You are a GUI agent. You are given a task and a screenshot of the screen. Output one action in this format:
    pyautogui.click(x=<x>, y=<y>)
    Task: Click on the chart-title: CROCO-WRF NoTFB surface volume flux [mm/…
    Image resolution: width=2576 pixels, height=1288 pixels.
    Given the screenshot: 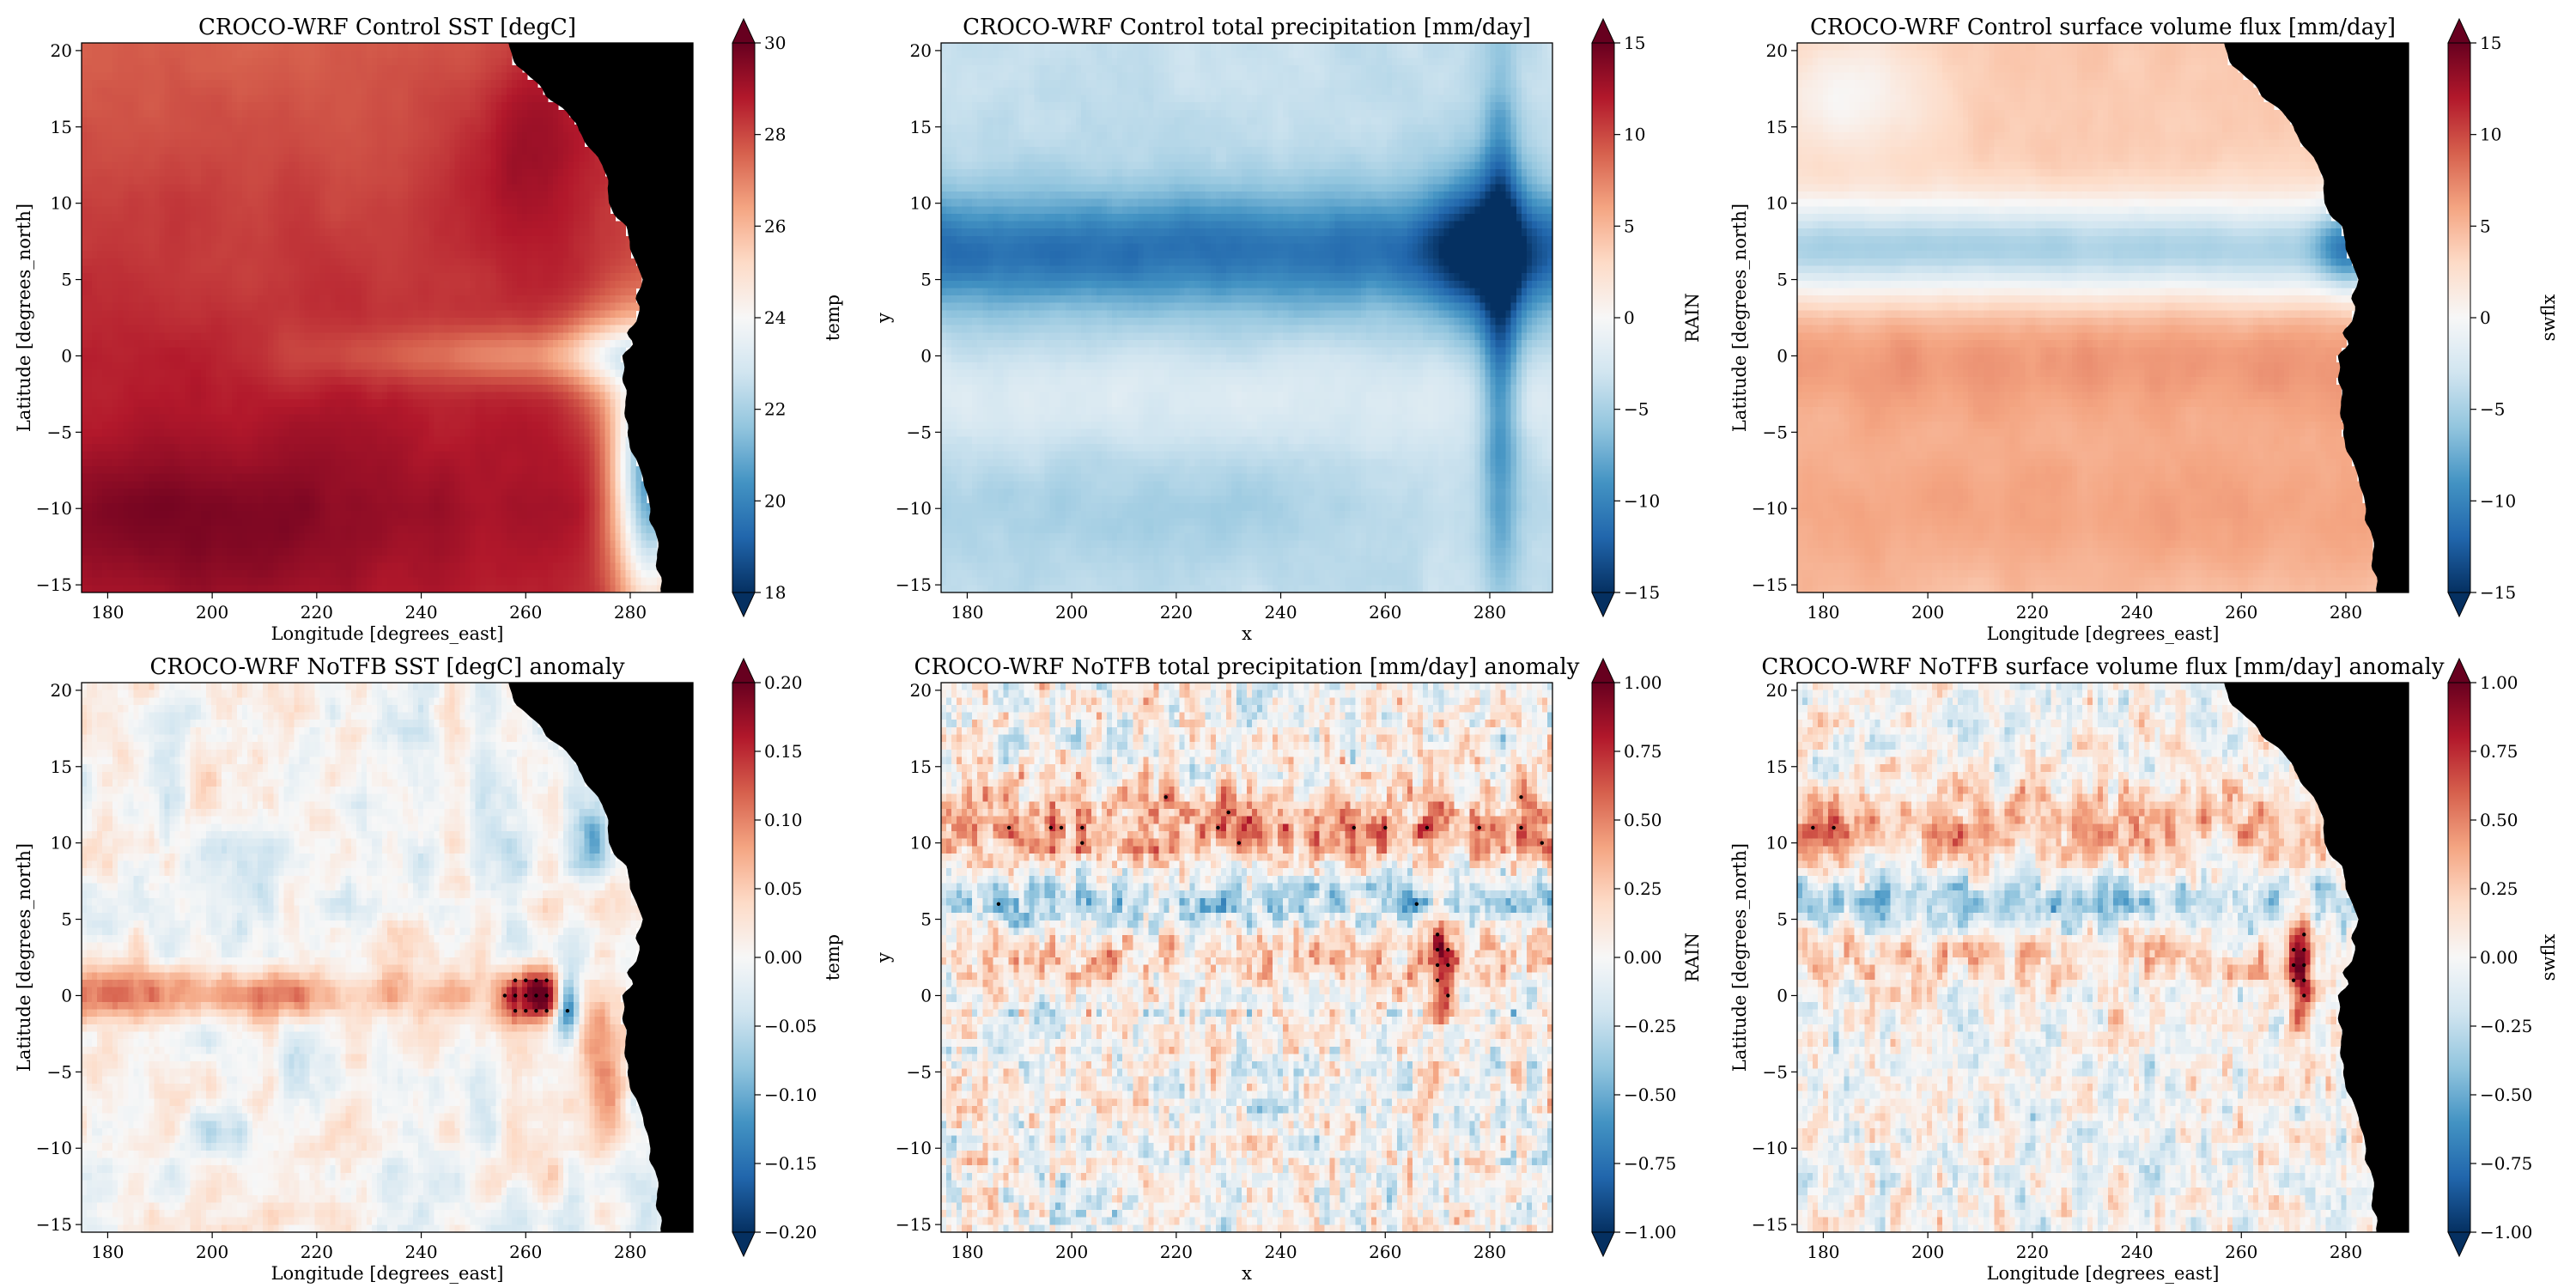 What is the action you would take?
    pyautogui.click(x=2102, y=667)
    